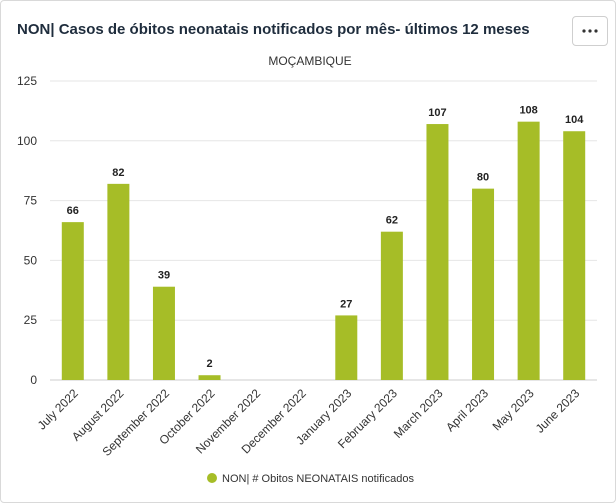 The height and width of the screenshot is (503, 616). Describe the element at coordinates (467, 410) in the screenshot. I see `x-tick-label: April 2023` at that location.